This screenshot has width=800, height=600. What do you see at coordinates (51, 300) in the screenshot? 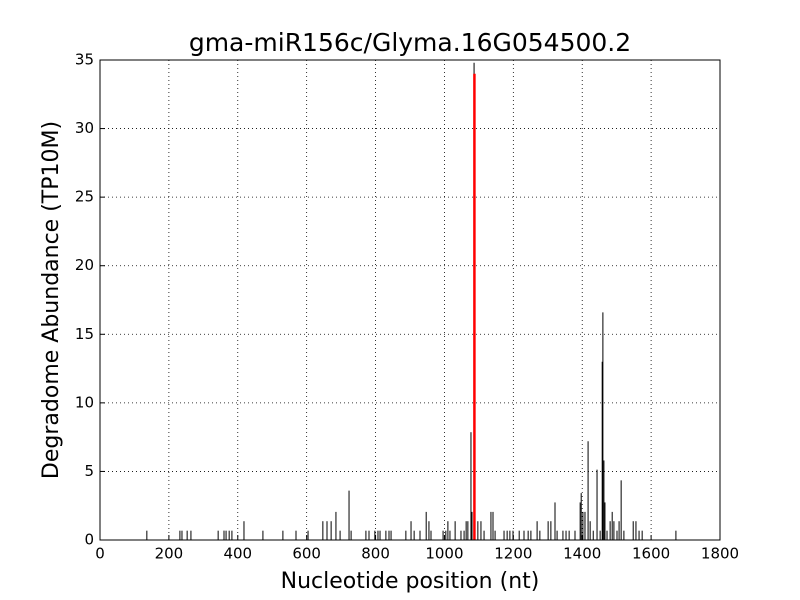
I see `y-axis-label: Degradome Abundance (TP10M)` at bounding box center [51, 300].